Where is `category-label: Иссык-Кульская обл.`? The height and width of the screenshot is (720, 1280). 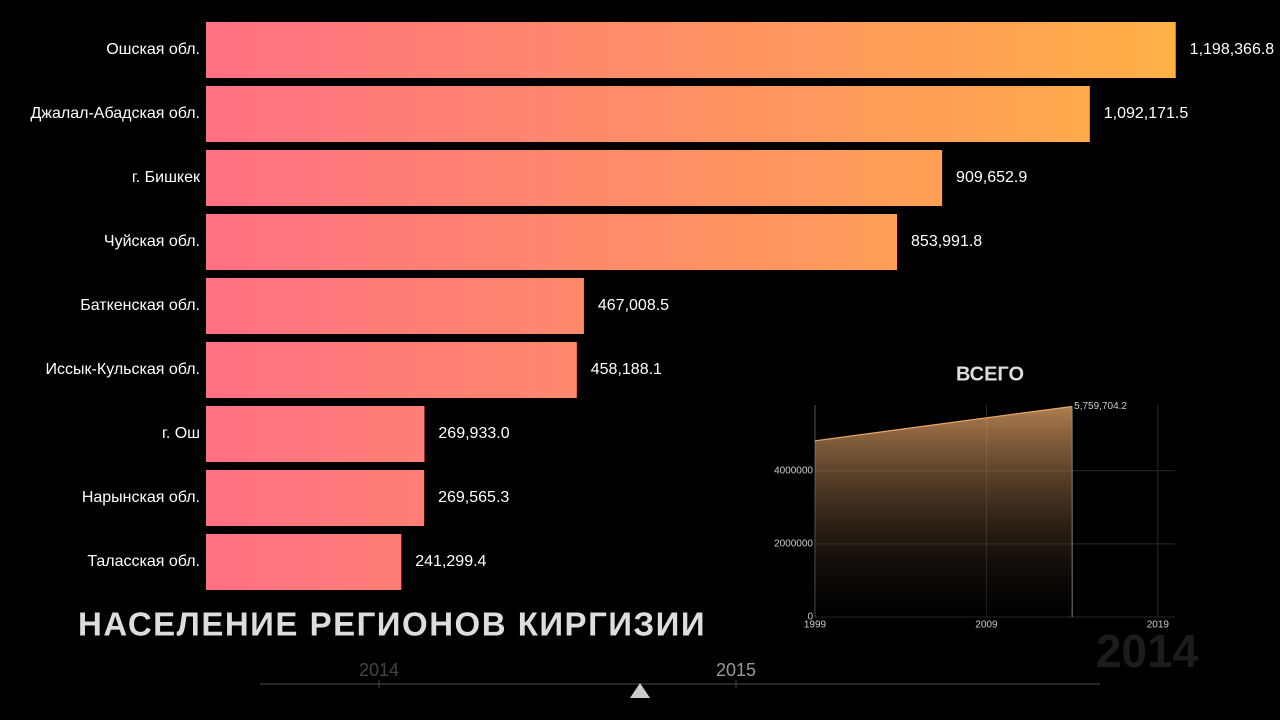 category-label: Иссык-Кульская обл. is located at coordinates (123, 369).